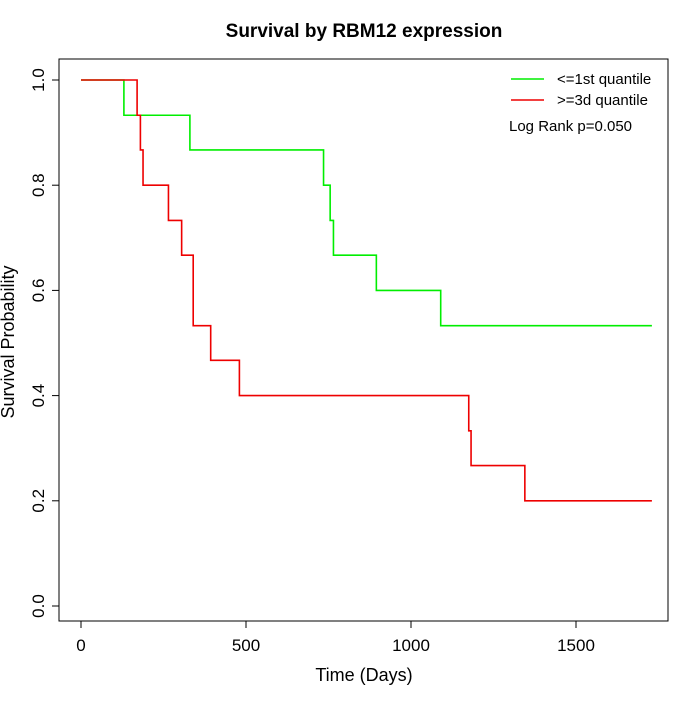  I want to click on y-tick-label: 0.2, so click(38, 501).